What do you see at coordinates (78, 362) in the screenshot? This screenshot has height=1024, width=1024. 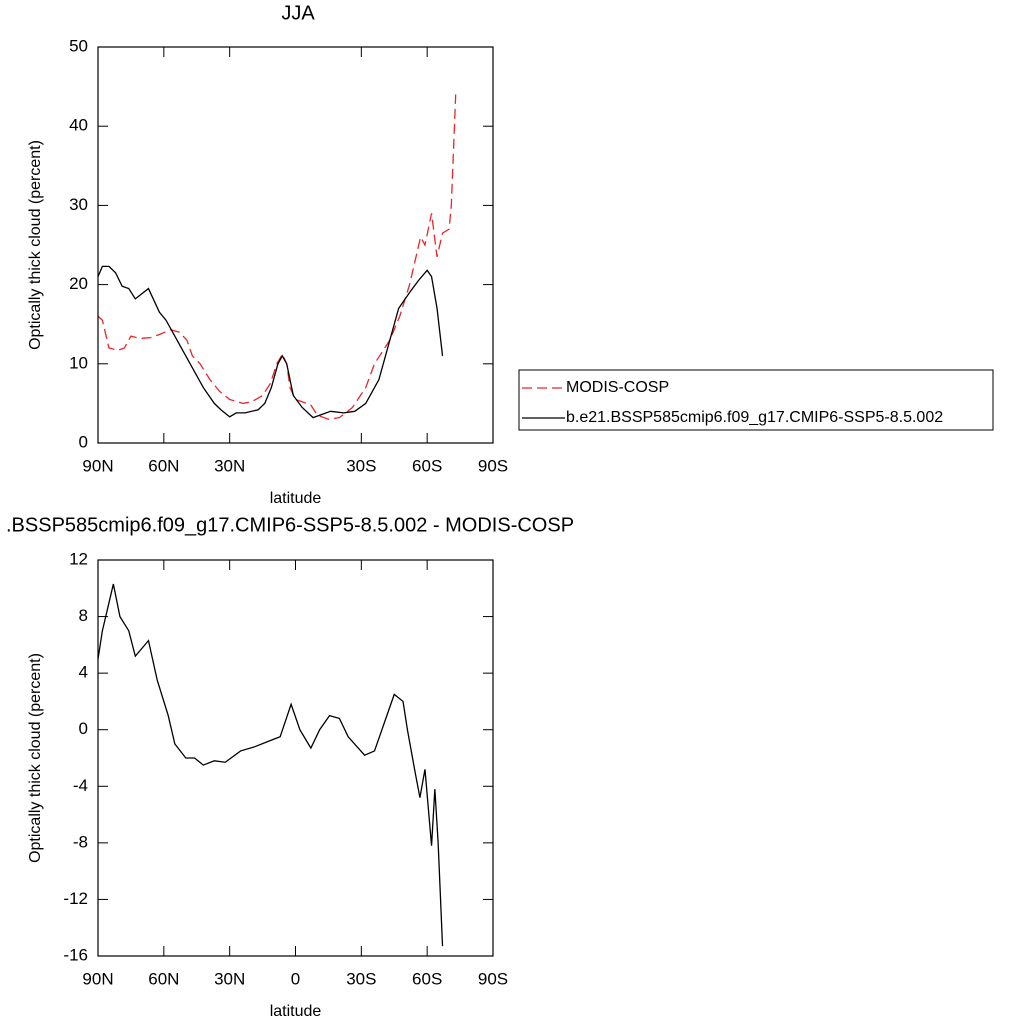 I see `y-tick-label: 10` at bounding box center [78, 362].